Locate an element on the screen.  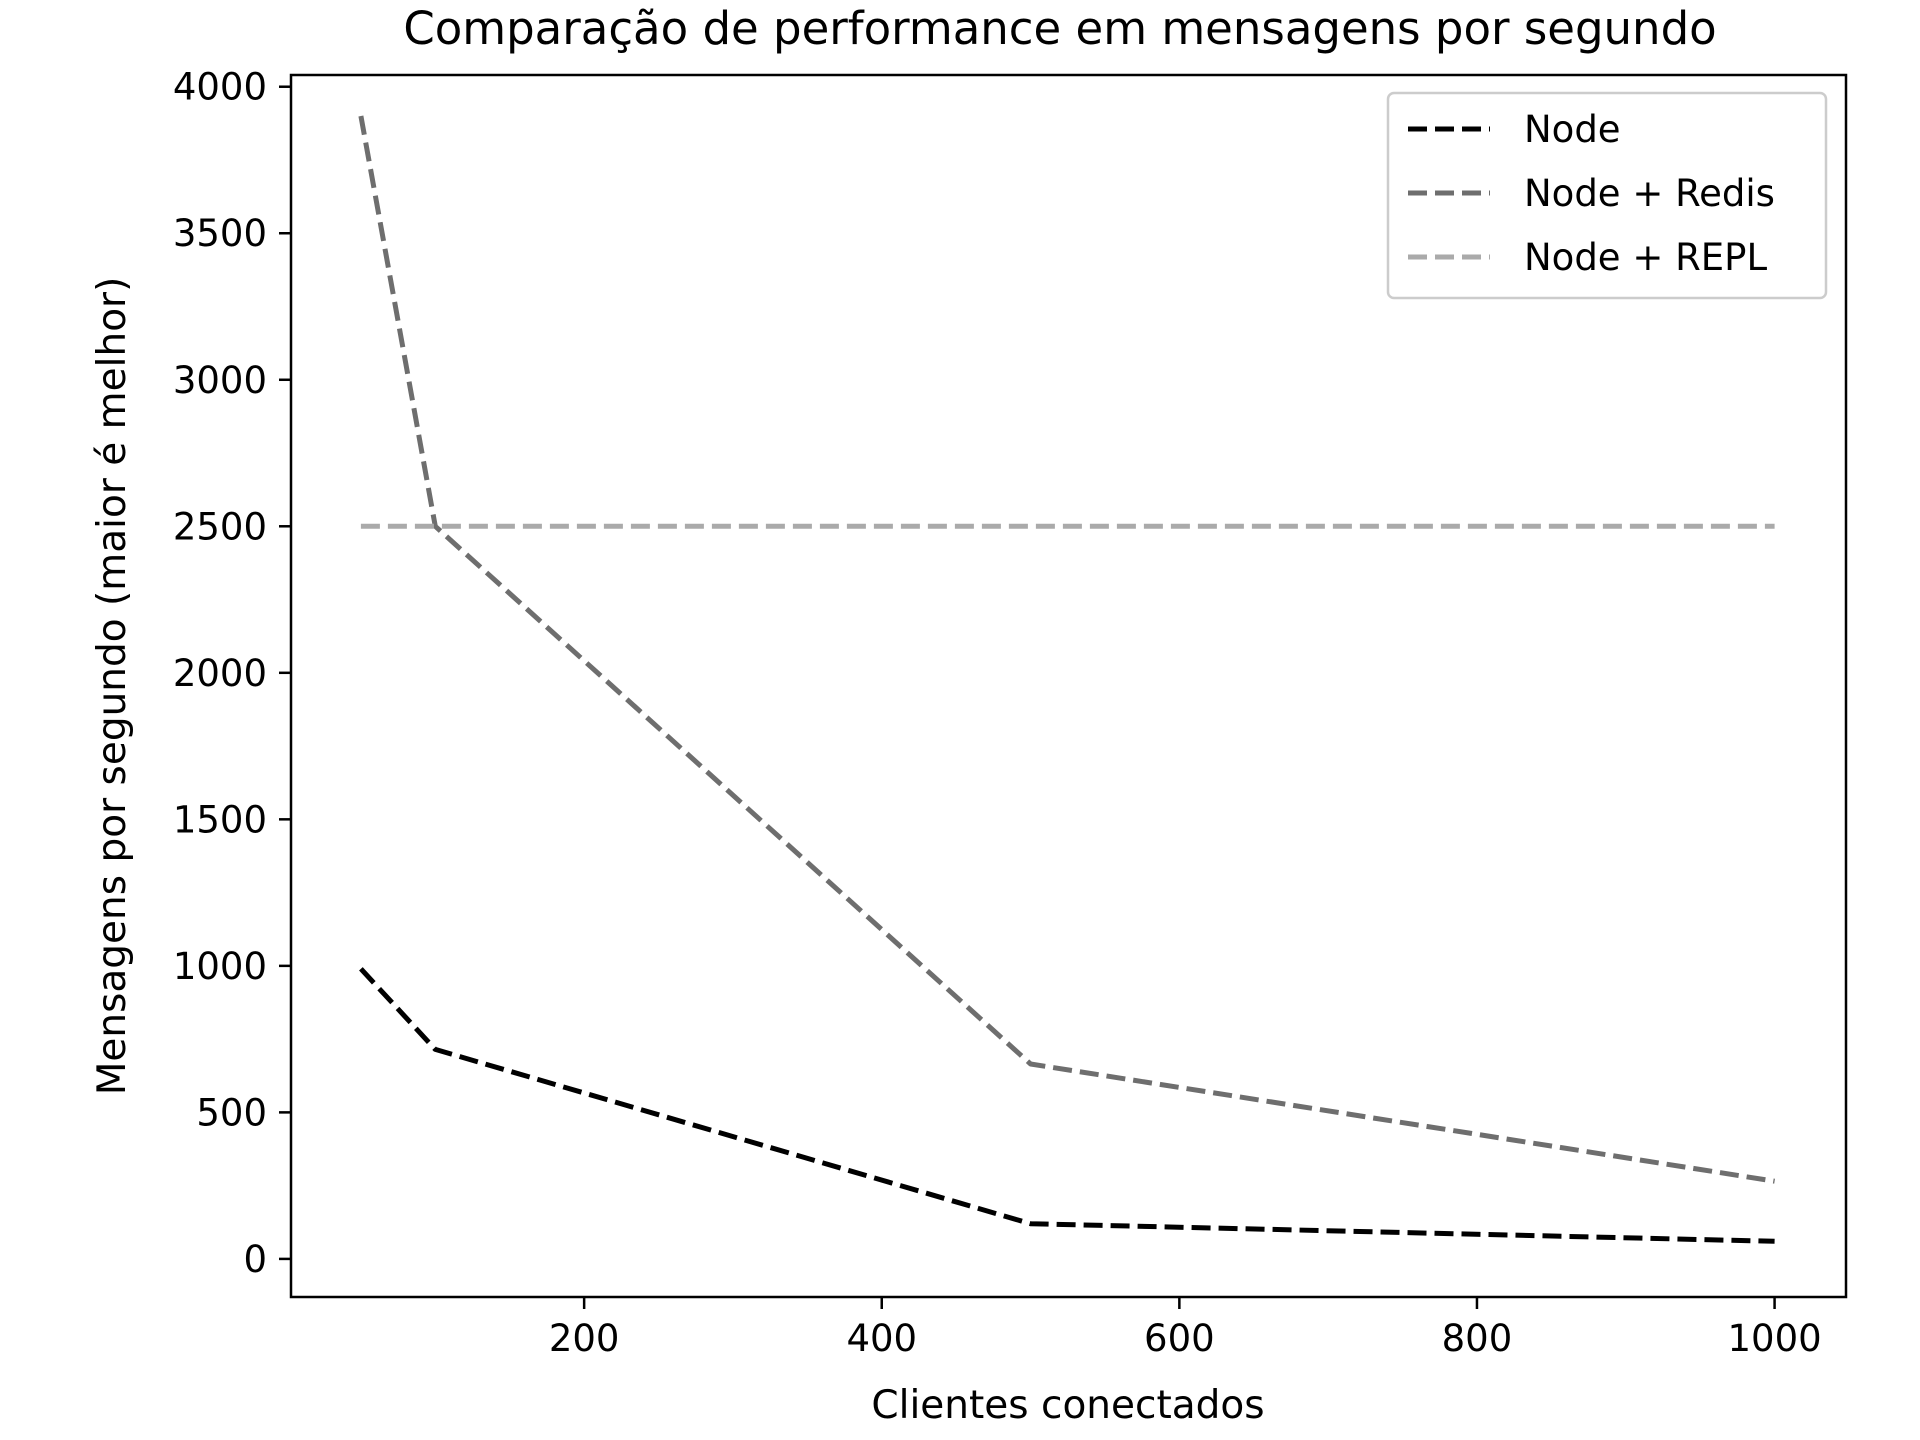
y-tick-label: 1500 is located at coordinates (220, 819).